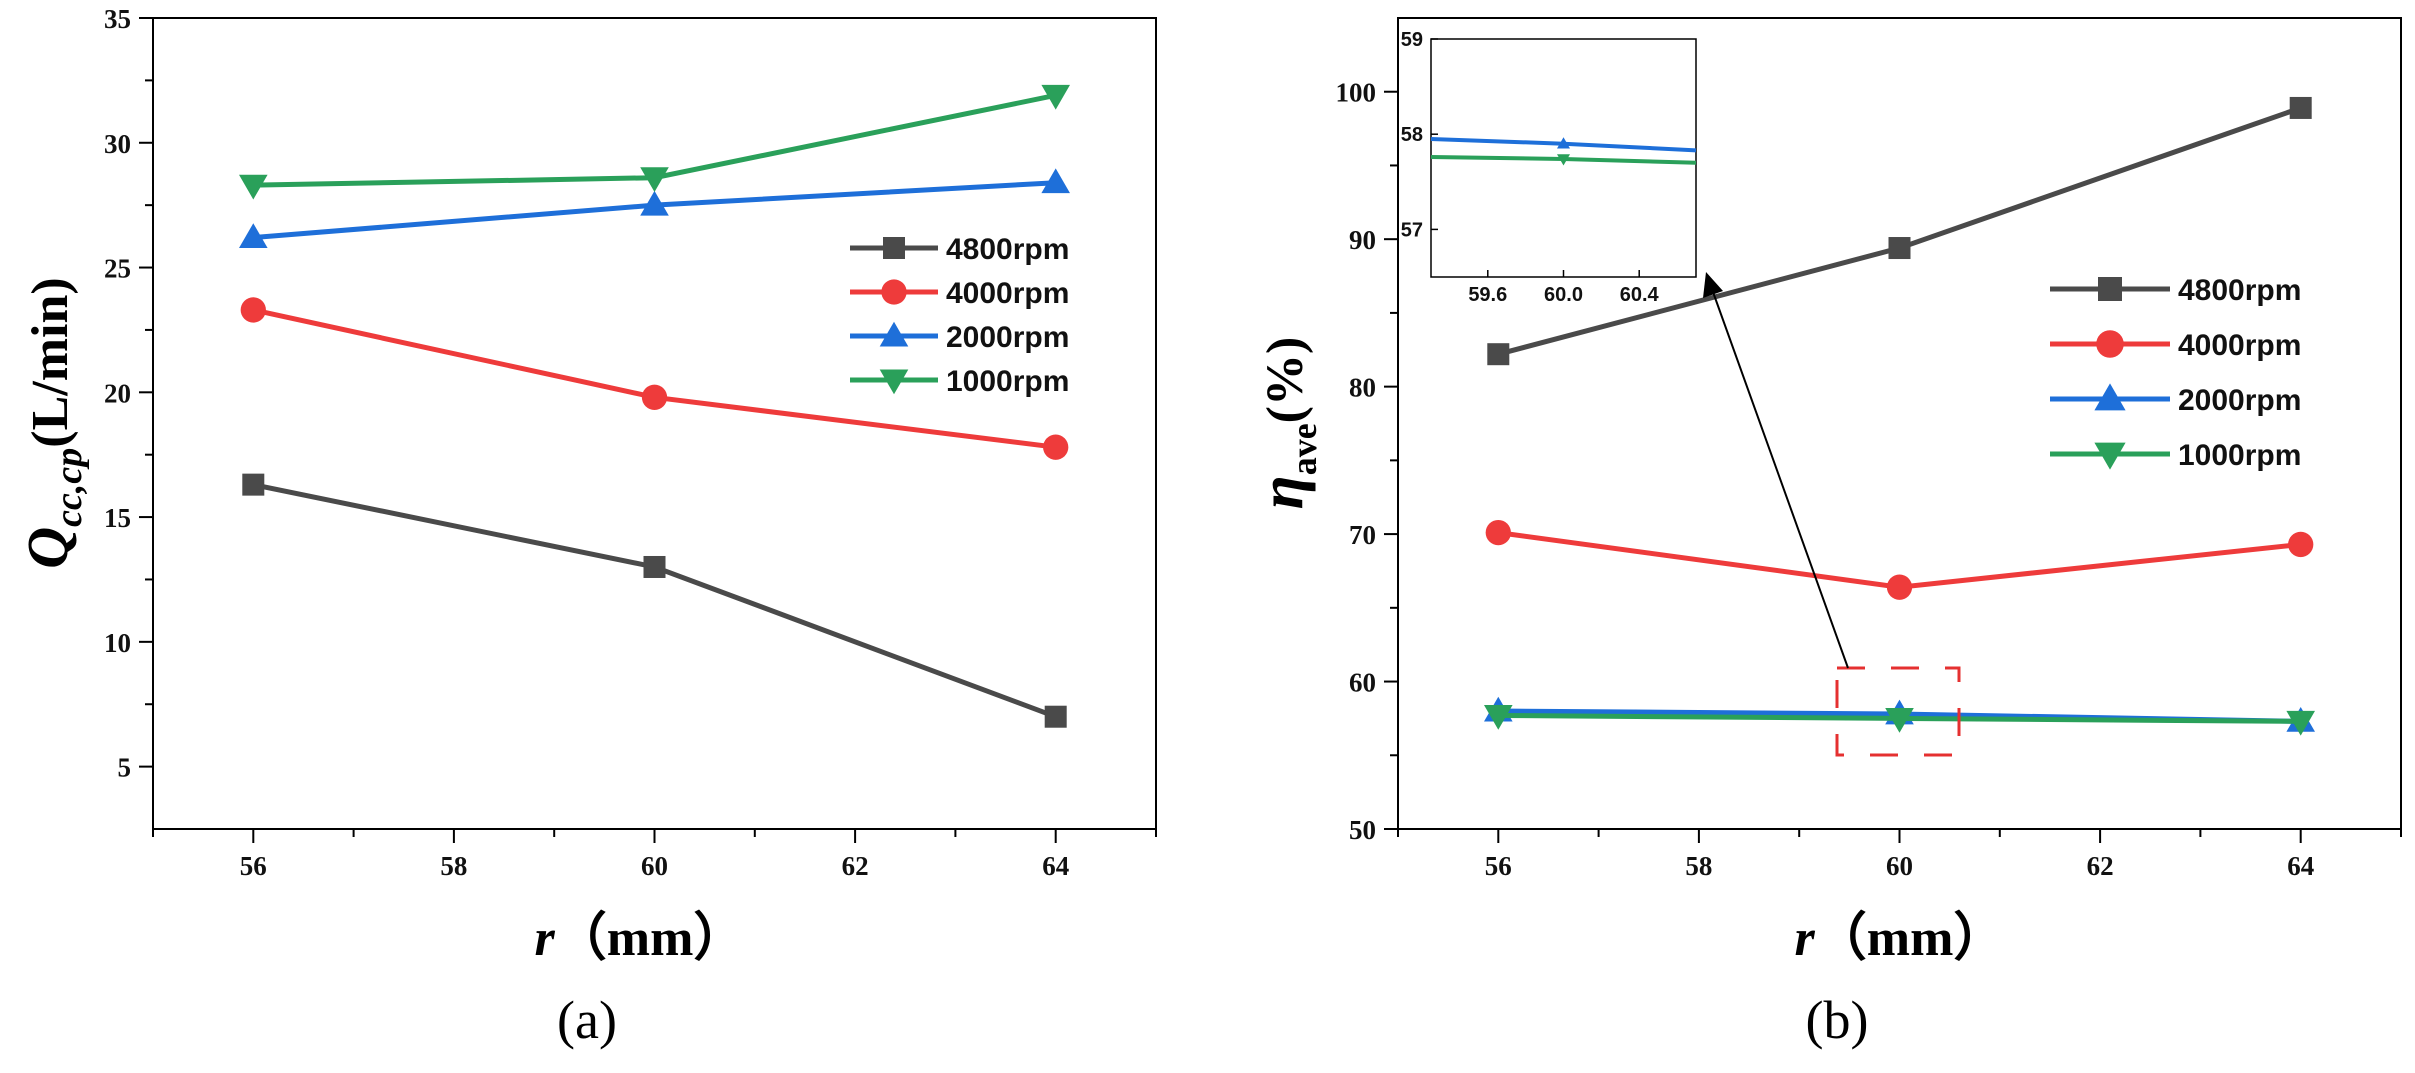 The width and height of the screenshot is (2415, 1073). What do you see at coordinates (1412, 135) in the screenshot?
I see `inset-y-tick-label: 58` at bounding box center [1412, 135].